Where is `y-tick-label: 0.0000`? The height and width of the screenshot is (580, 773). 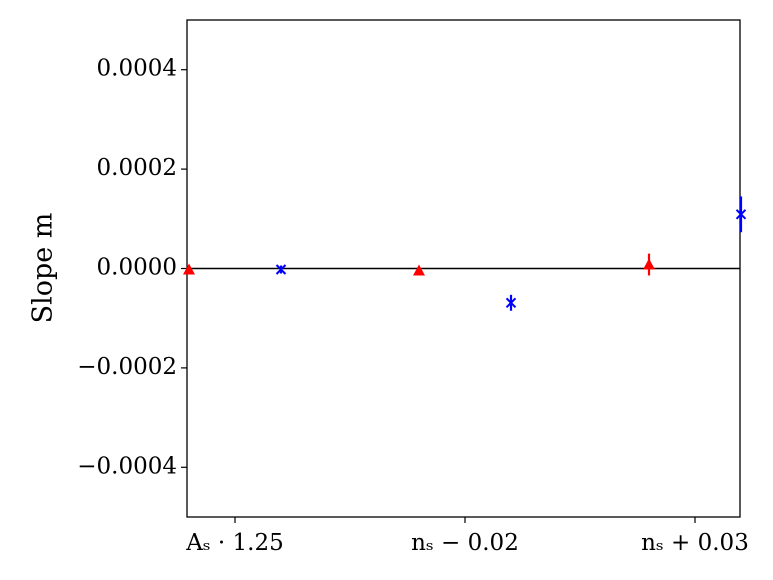 y-tick-label: 0.0000 is located at coordinates (137, 268).